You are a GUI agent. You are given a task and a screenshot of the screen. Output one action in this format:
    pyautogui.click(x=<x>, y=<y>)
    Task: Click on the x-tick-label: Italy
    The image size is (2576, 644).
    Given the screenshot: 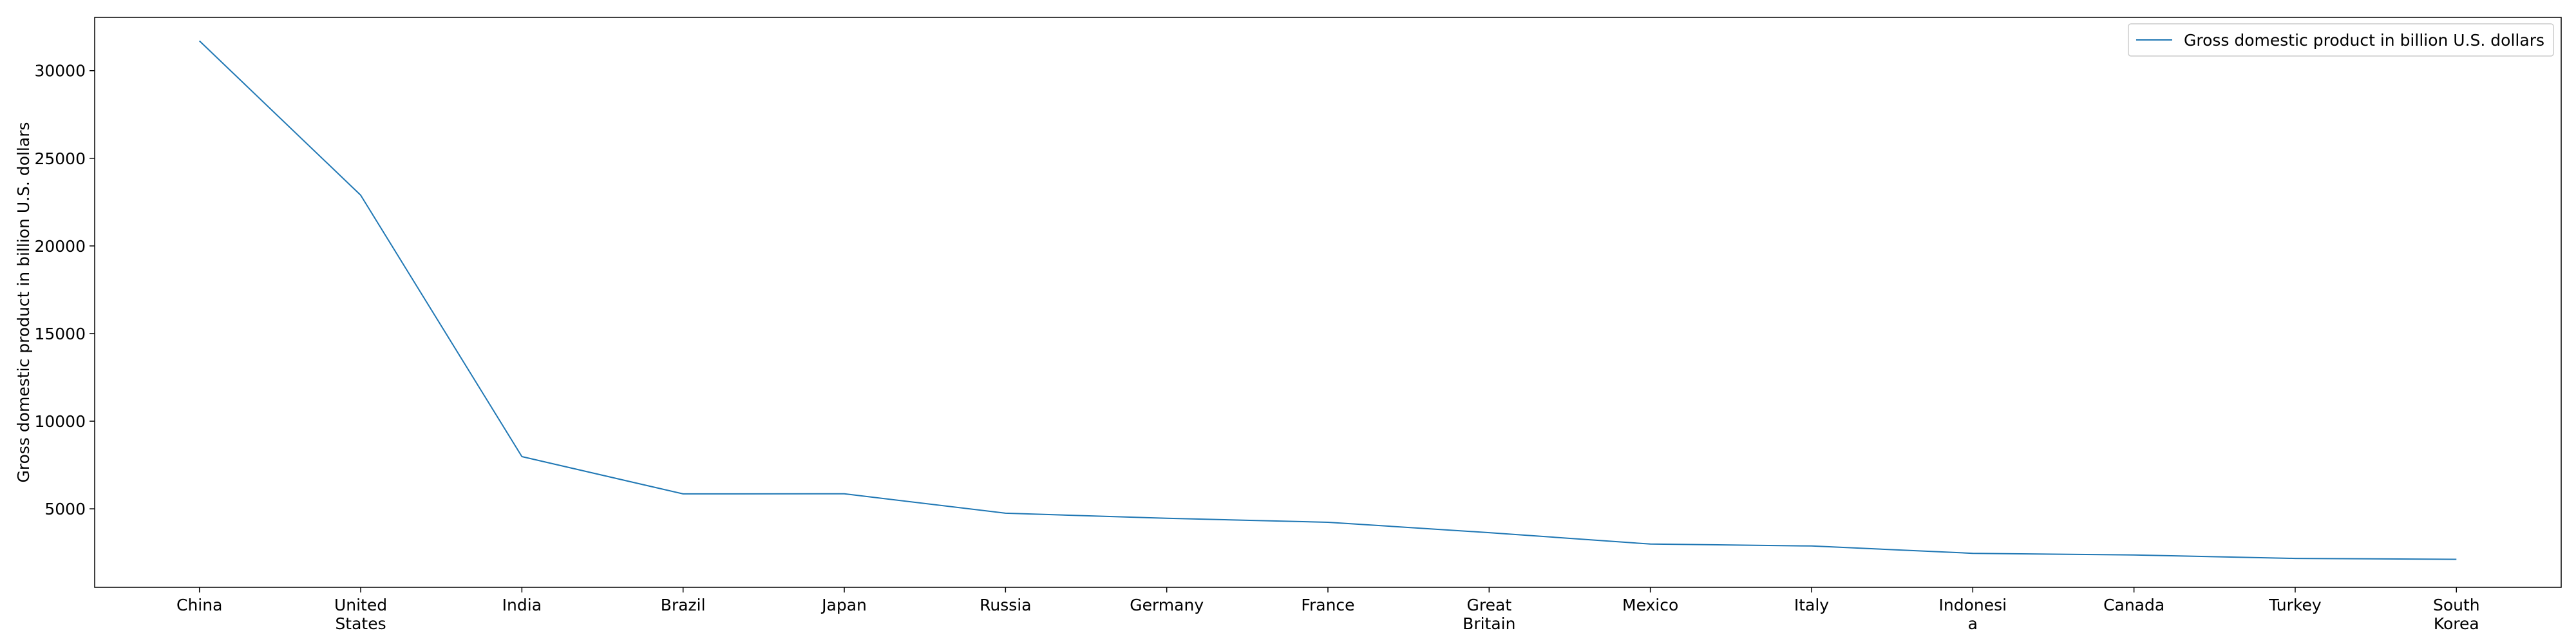 What is the action you would take?
    pyautogui.click(x=1812, y=605)
    